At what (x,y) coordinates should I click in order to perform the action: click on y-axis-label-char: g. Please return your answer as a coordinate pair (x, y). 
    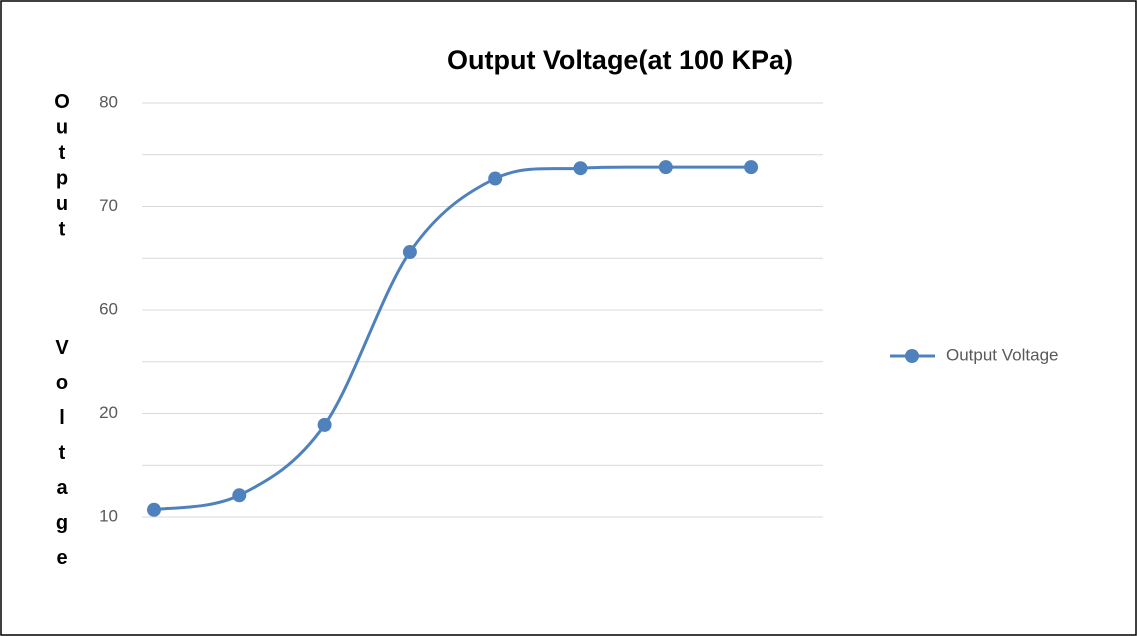
    Looking at the image, I should click on (62, 523).